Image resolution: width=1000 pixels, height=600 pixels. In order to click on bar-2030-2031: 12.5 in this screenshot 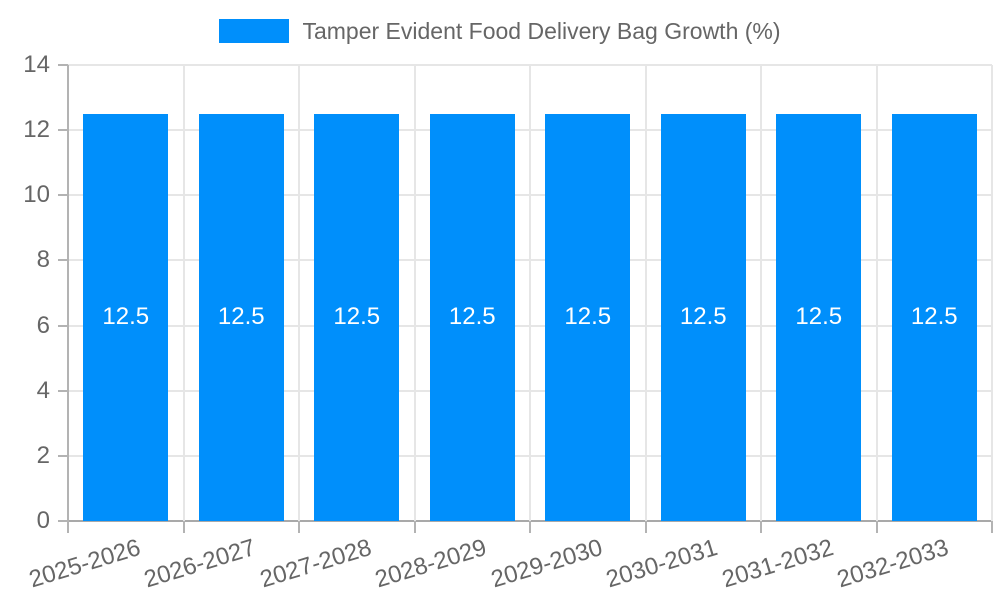, I will do `click(703, 317)`.